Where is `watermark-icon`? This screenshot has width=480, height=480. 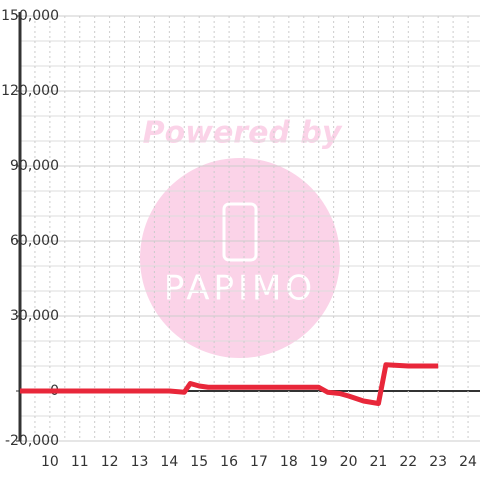 watermark-icon is located at coordinates (240, 232).